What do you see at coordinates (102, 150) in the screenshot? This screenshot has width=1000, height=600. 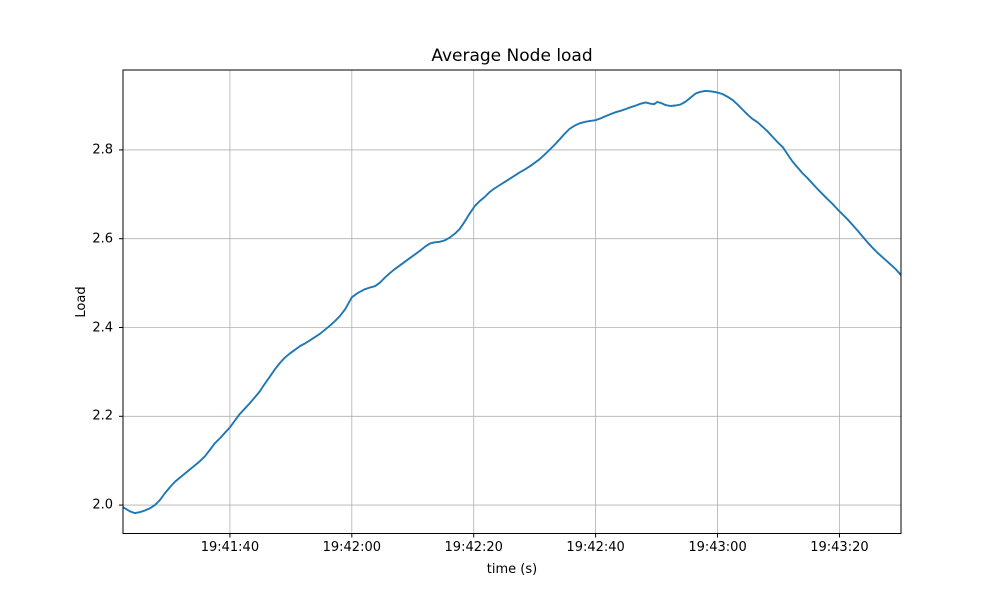 I see `y-tick-label: 2.8` at bounding box center [102, 150].